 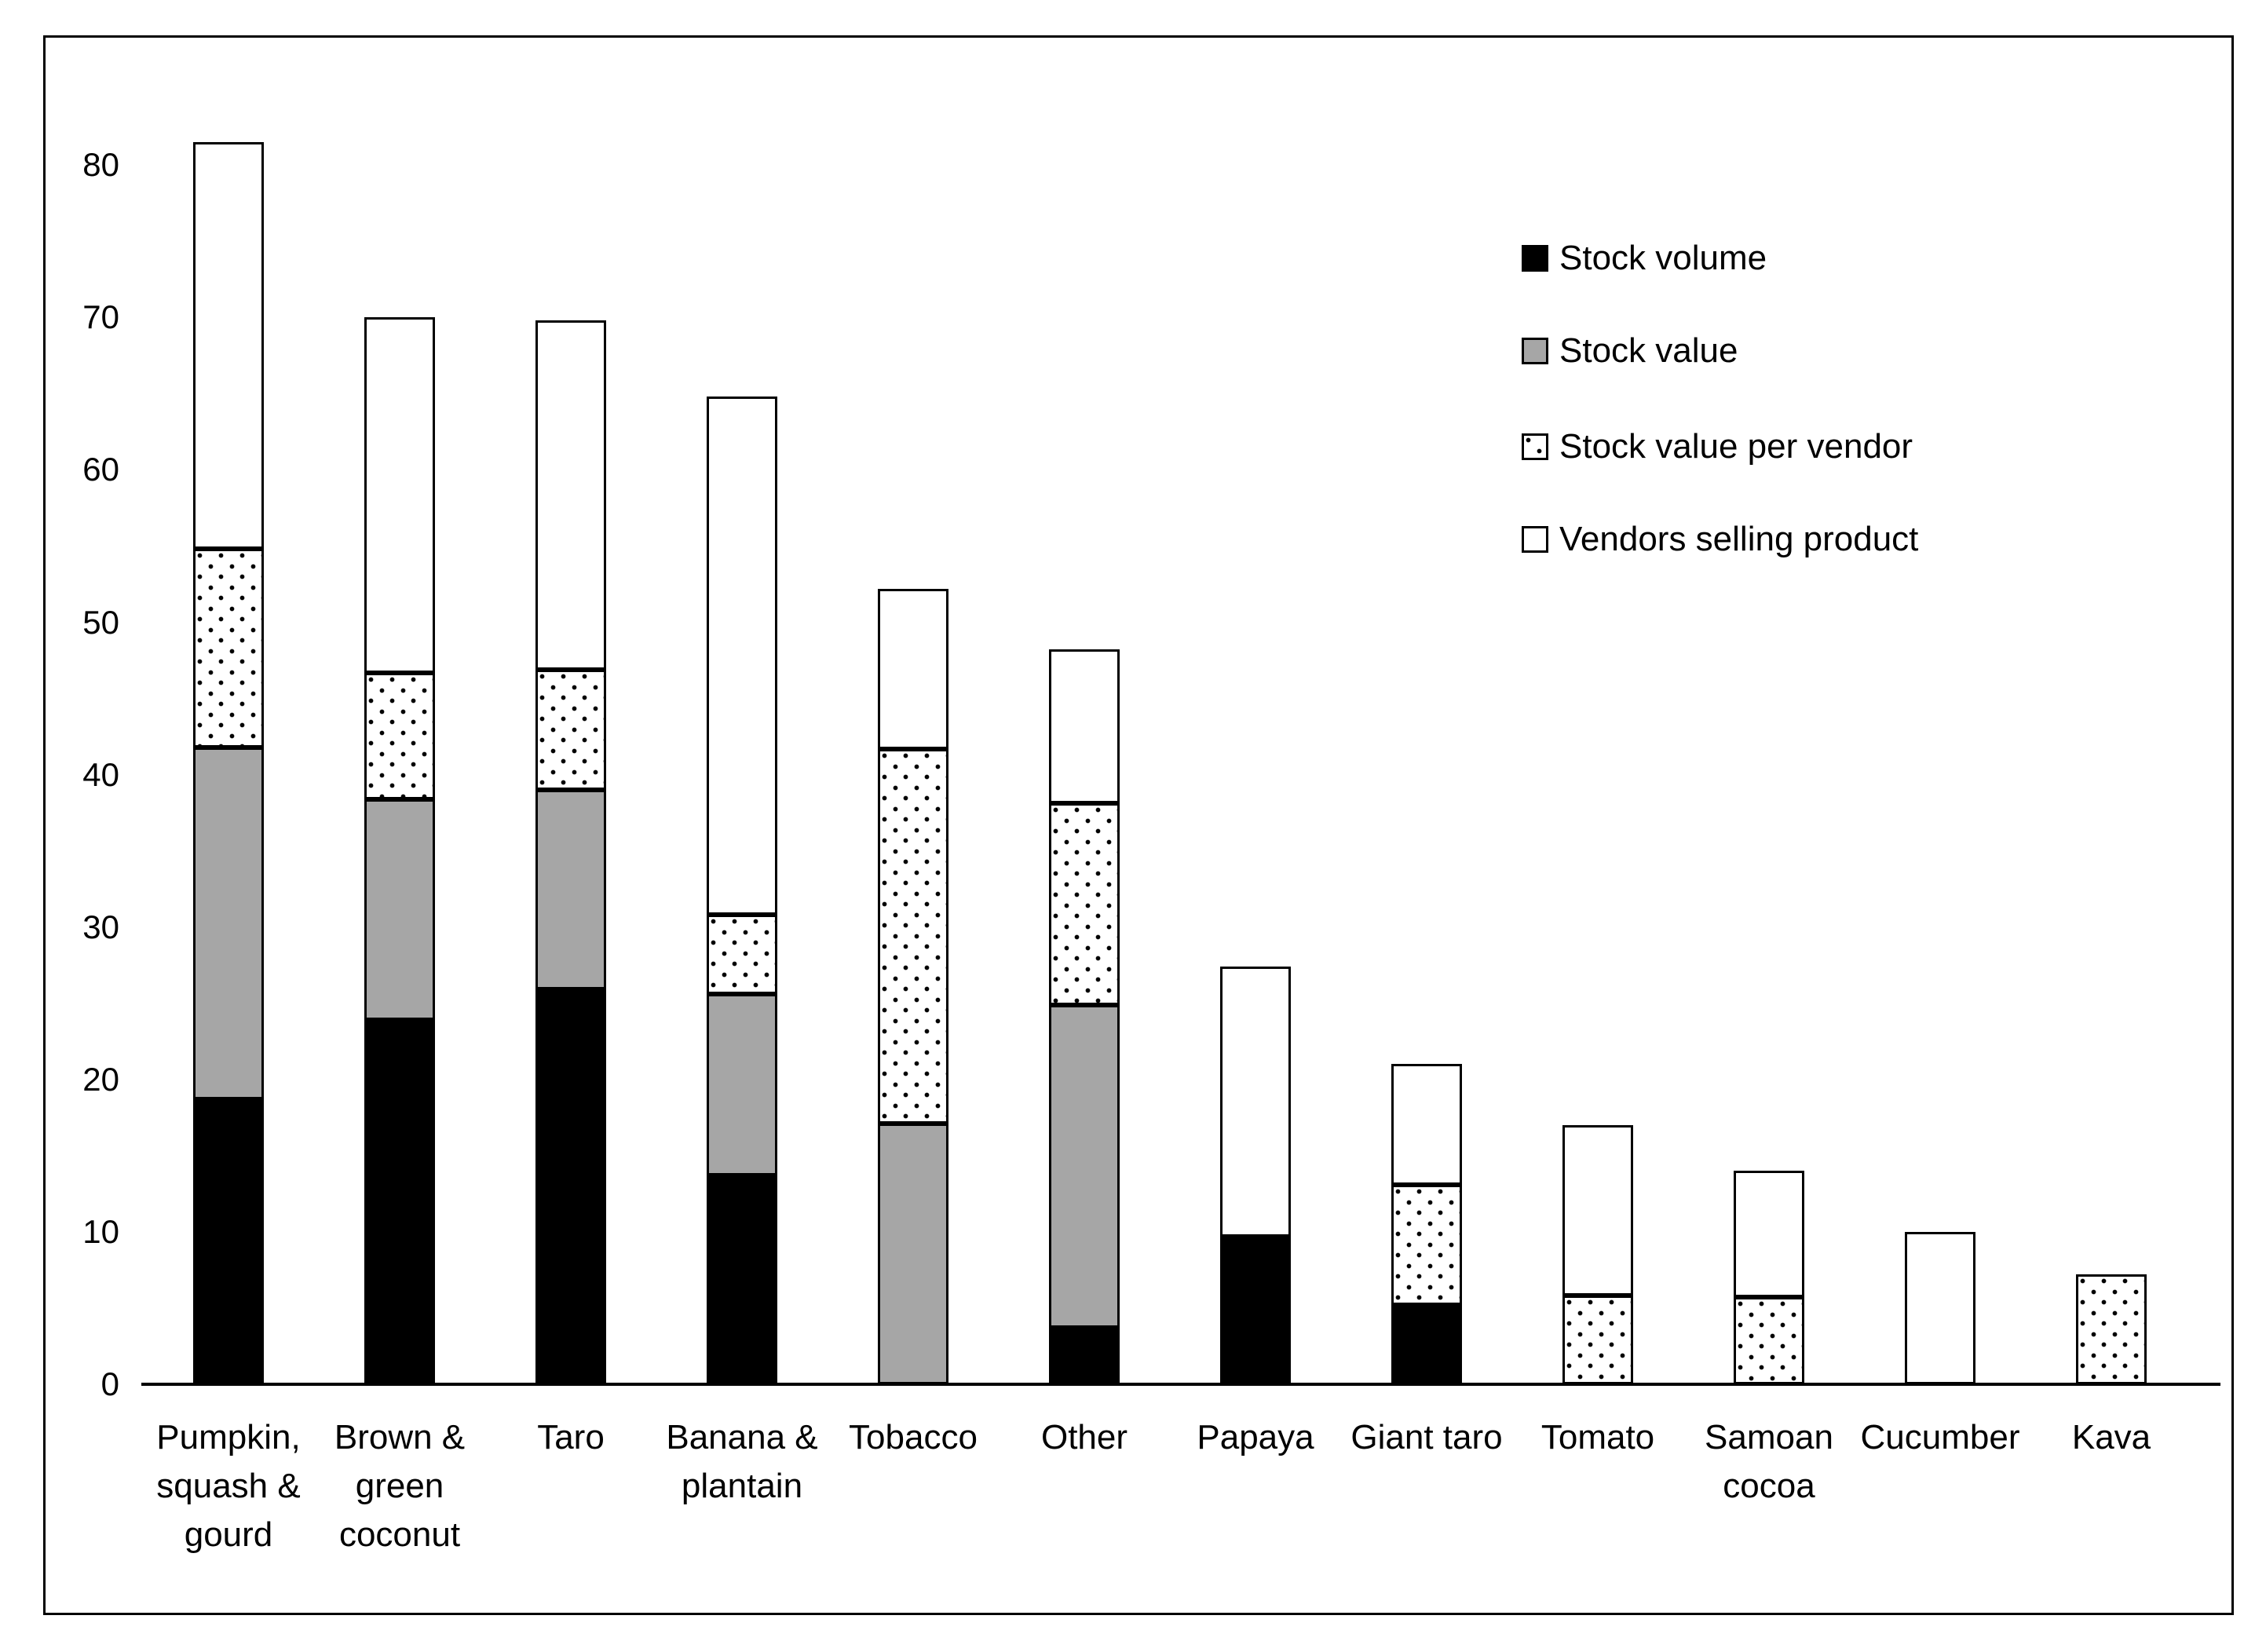 What do you see at coordinates (110, 1383) in the screenshot?
I see `y-tick-label: 0` at bounding box center [110, 1383].